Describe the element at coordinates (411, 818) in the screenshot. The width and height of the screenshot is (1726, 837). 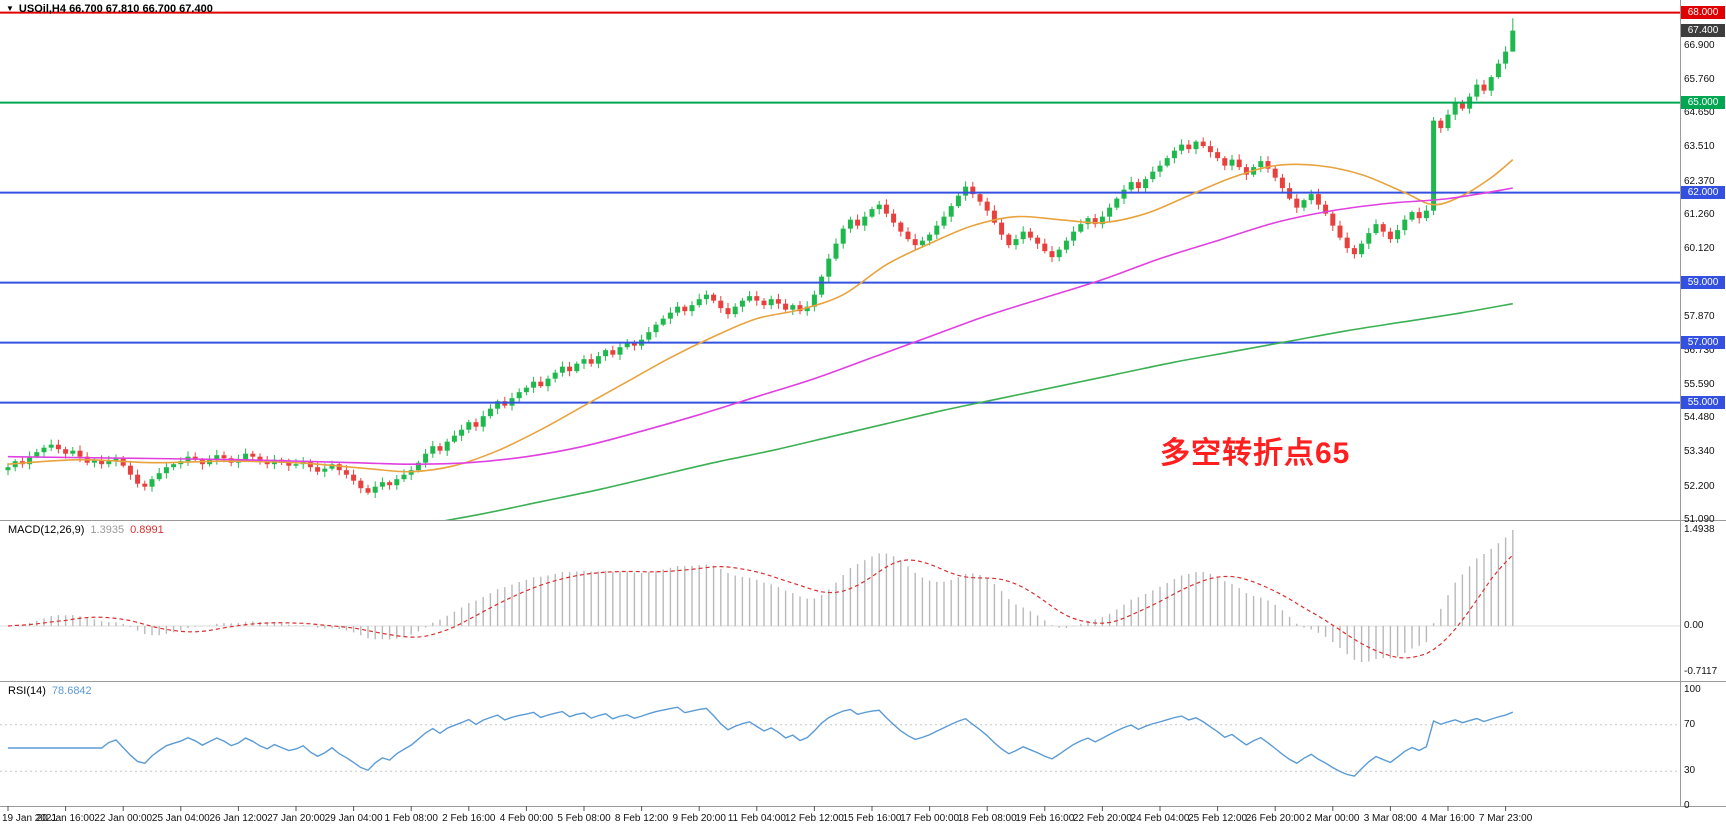
I see `time-tick-label: 1 Feb 08:00` at that location.